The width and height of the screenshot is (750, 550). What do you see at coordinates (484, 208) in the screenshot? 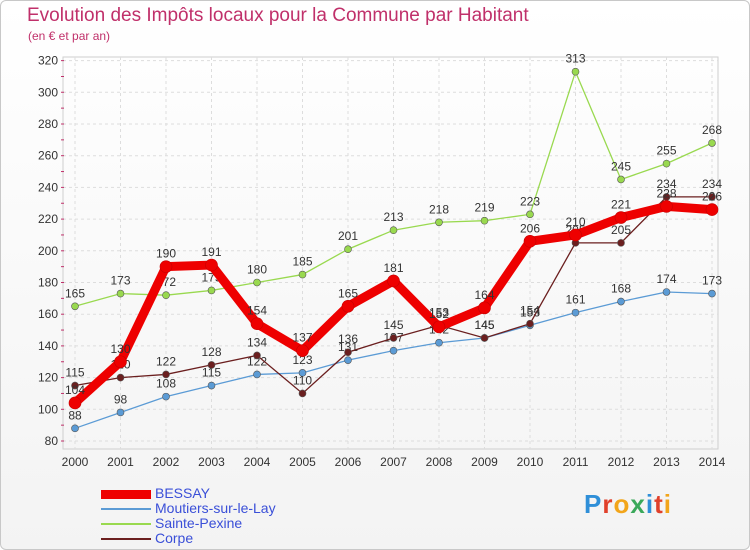
I see `data-label-sainte-pexine: 219` at bounding box center [484, 208].